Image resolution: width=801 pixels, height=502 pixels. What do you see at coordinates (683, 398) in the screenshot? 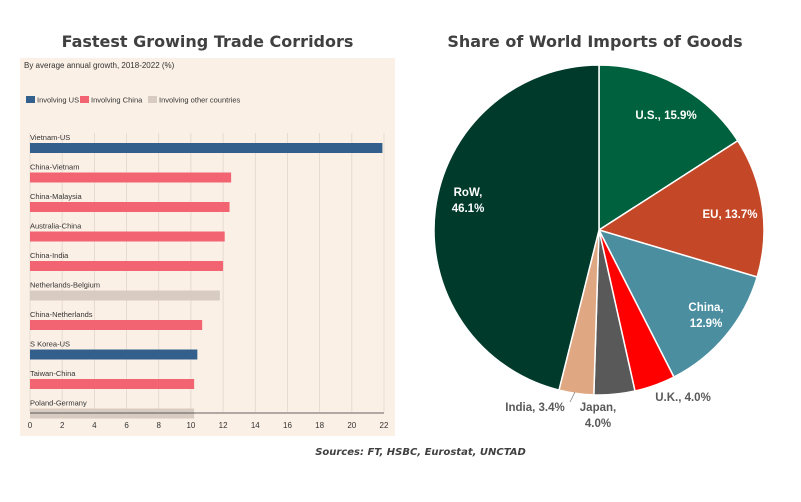
I see `slice-label: U.K., 4.0%` at bounding box center [683, 398].